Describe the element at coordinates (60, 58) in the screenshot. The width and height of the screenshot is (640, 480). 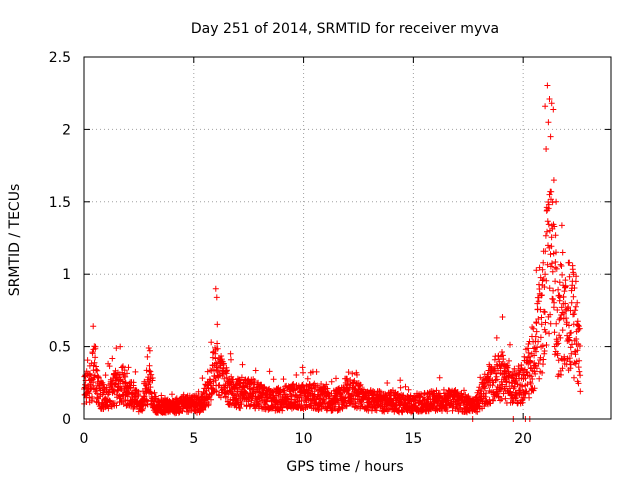
I see `y-tick-label: 2.5` at that location.